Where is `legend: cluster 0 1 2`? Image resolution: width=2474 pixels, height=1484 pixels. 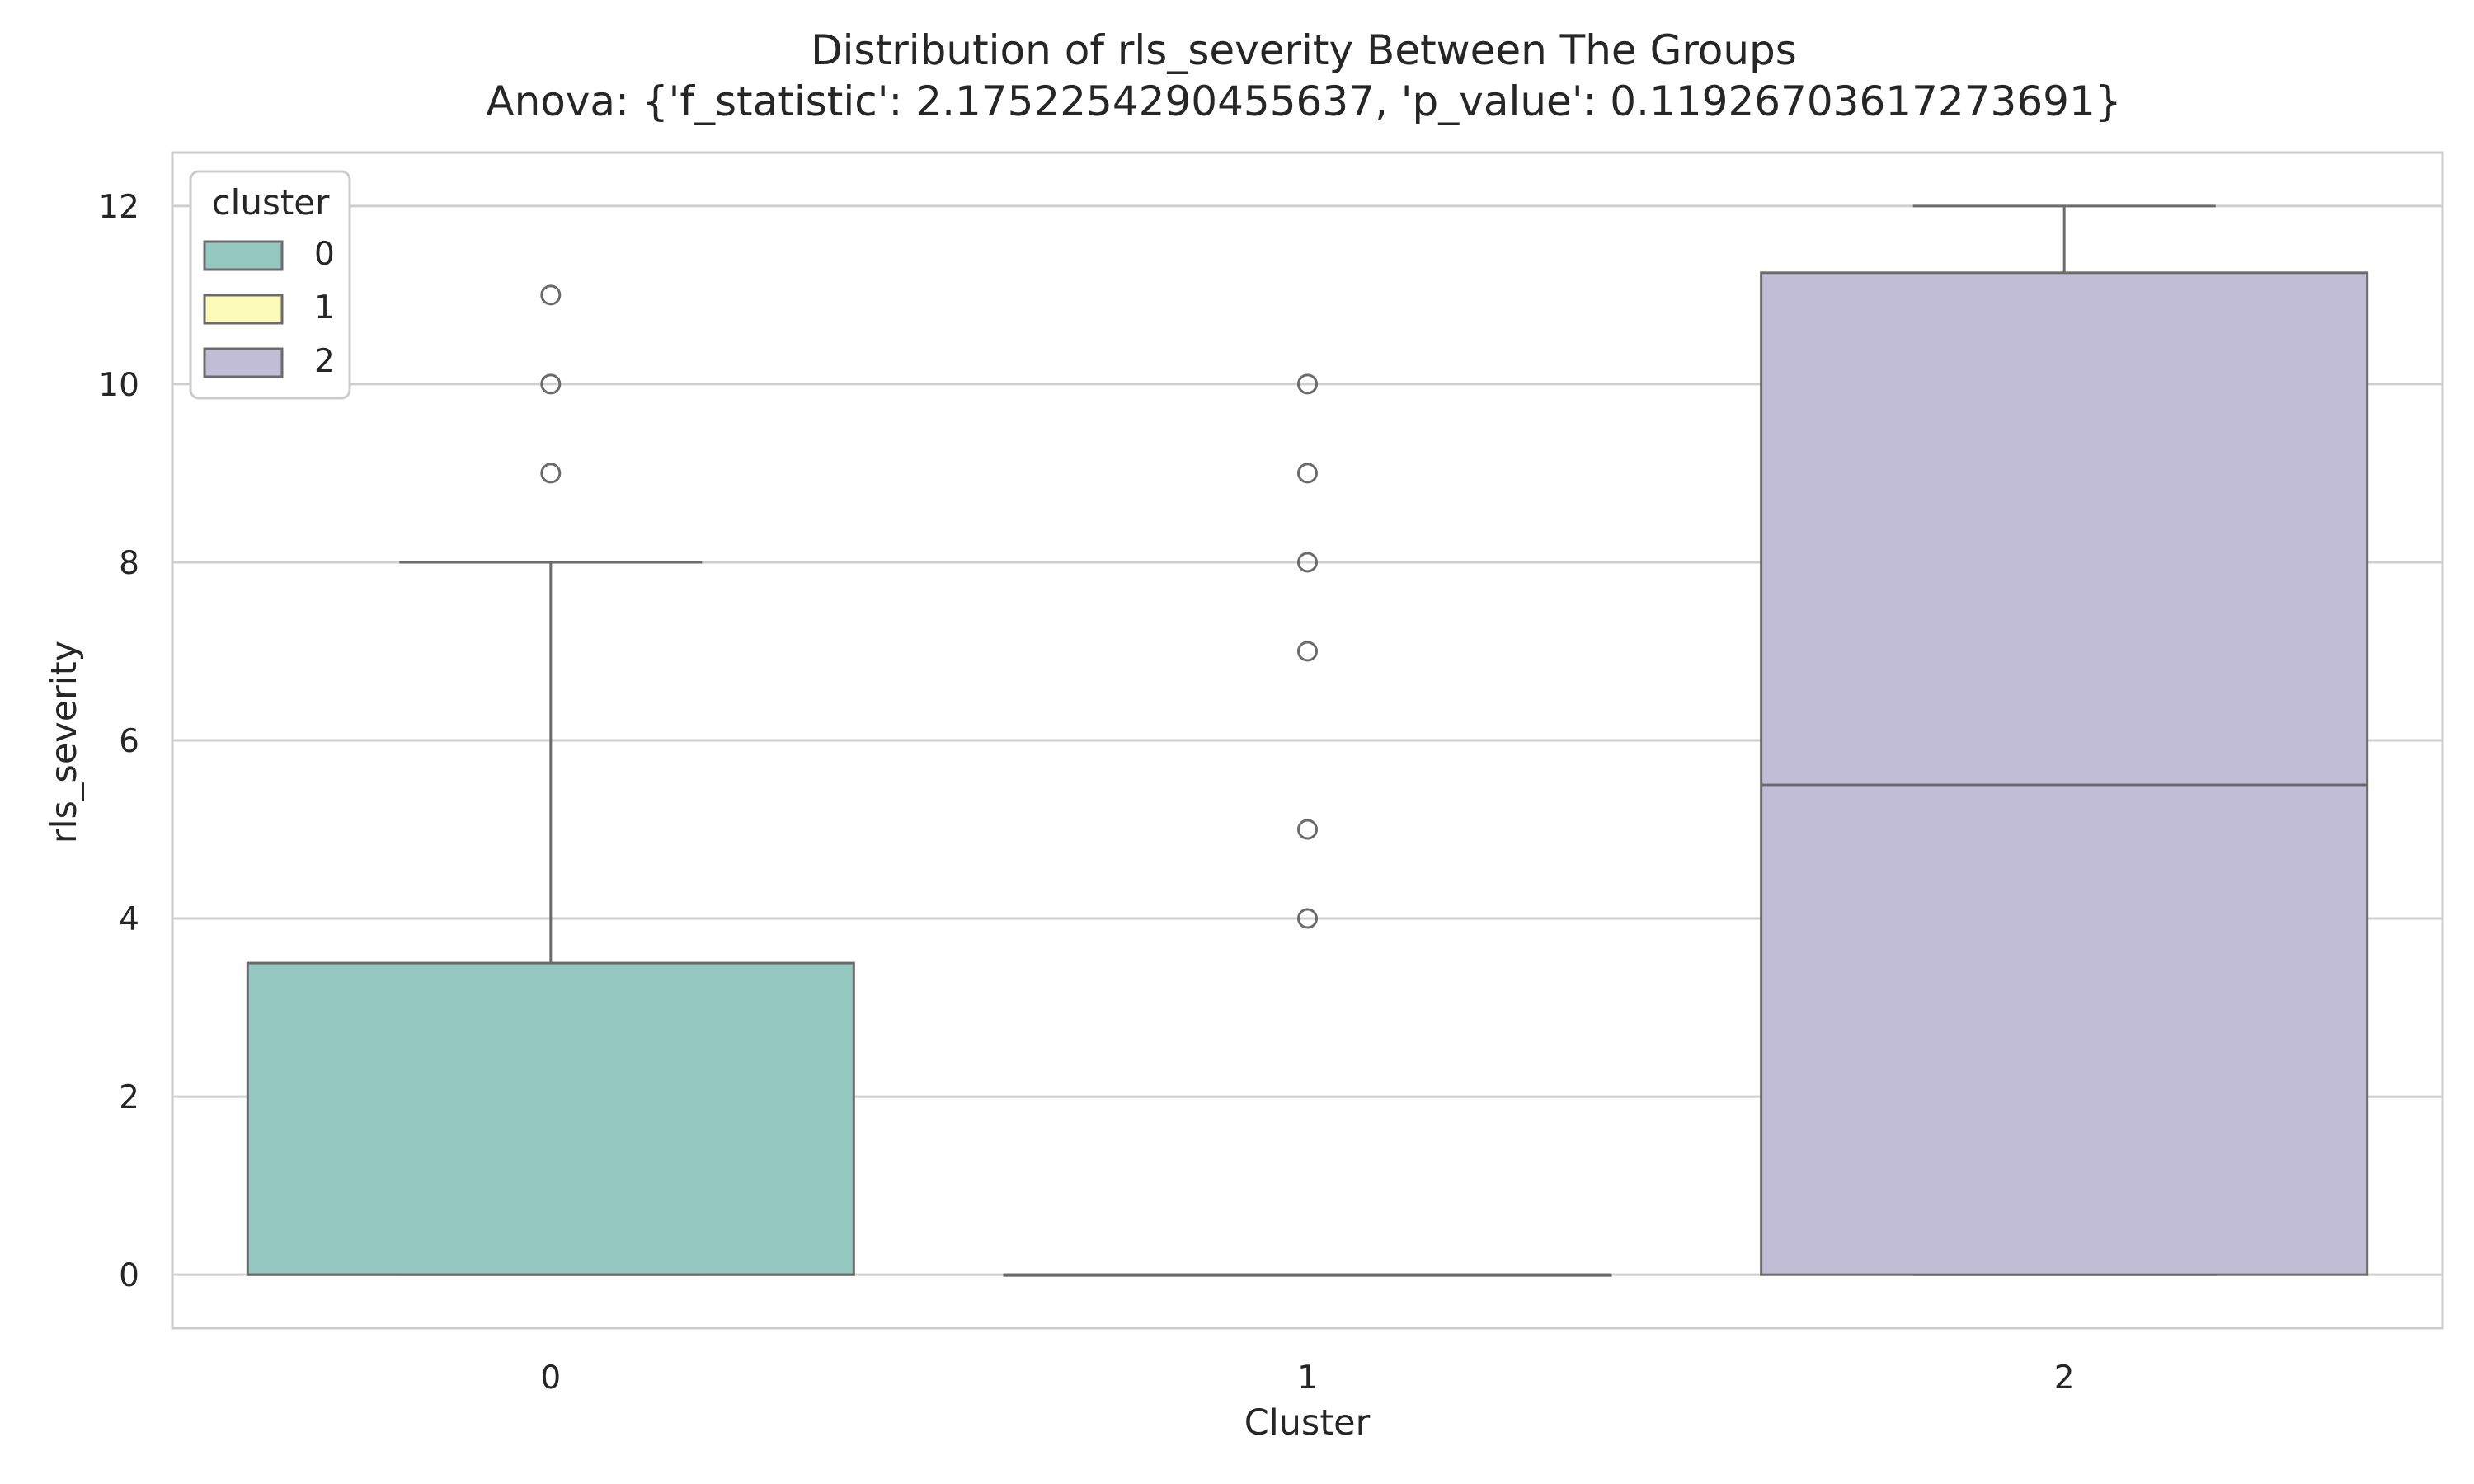 legend: cluster 0 1 2 is located at coordinates (270, 285).